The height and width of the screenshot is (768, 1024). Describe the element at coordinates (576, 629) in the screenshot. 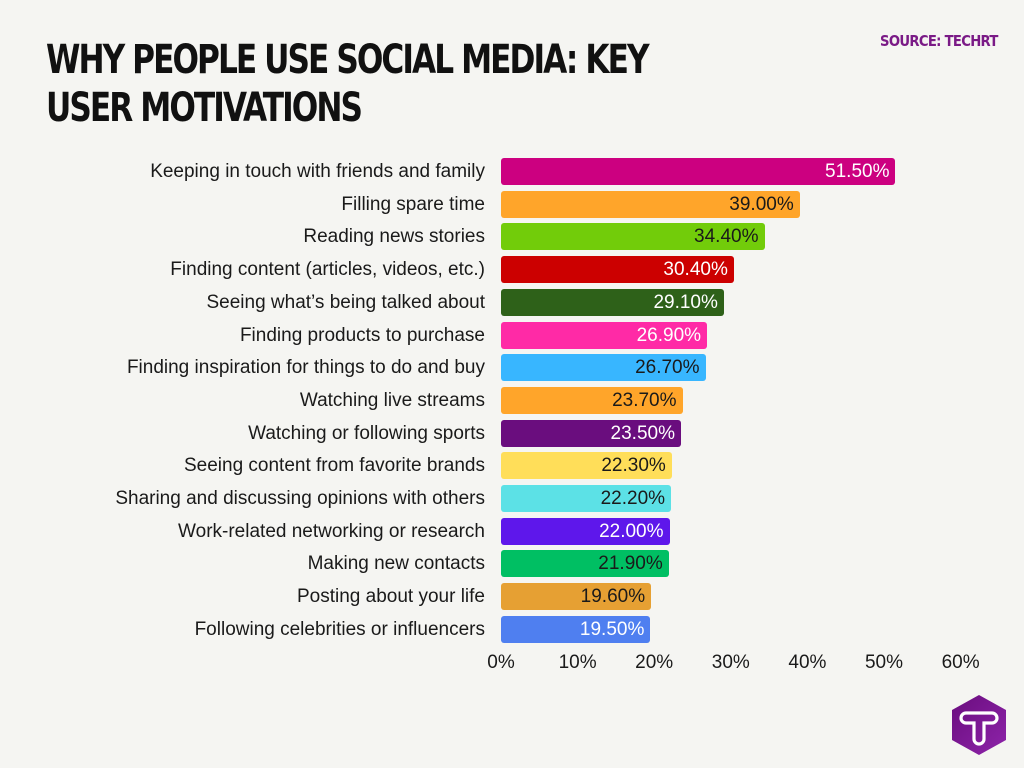

I see `bar: 19.50%` at that location.